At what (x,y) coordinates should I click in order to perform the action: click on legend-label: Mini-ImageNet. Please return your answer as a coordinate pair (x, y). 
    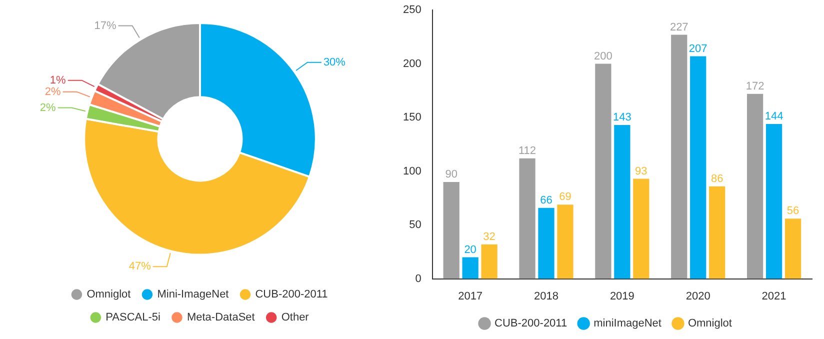
    Looking at the image, I should click on (193, 294).